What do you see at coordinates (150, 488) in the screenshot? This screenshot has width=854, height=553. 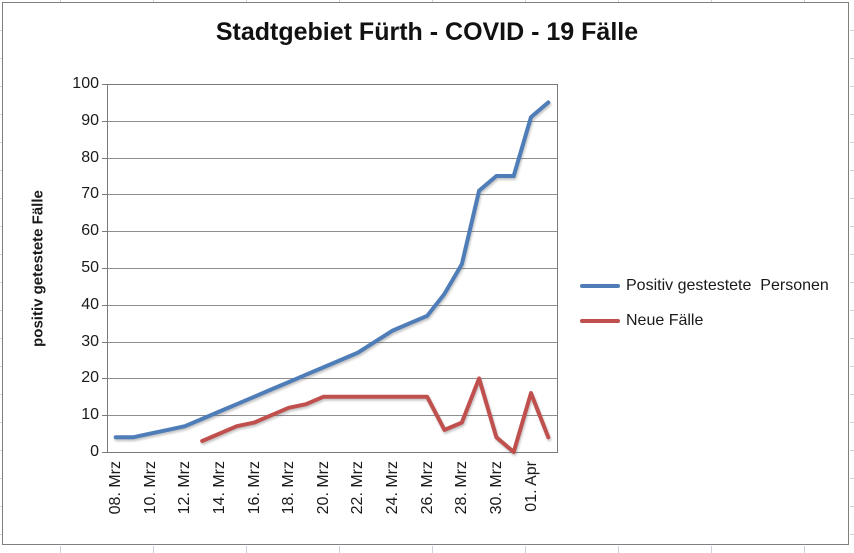 I see `x-tick-label: 10. Mrz` at bounding box center [150, 488].